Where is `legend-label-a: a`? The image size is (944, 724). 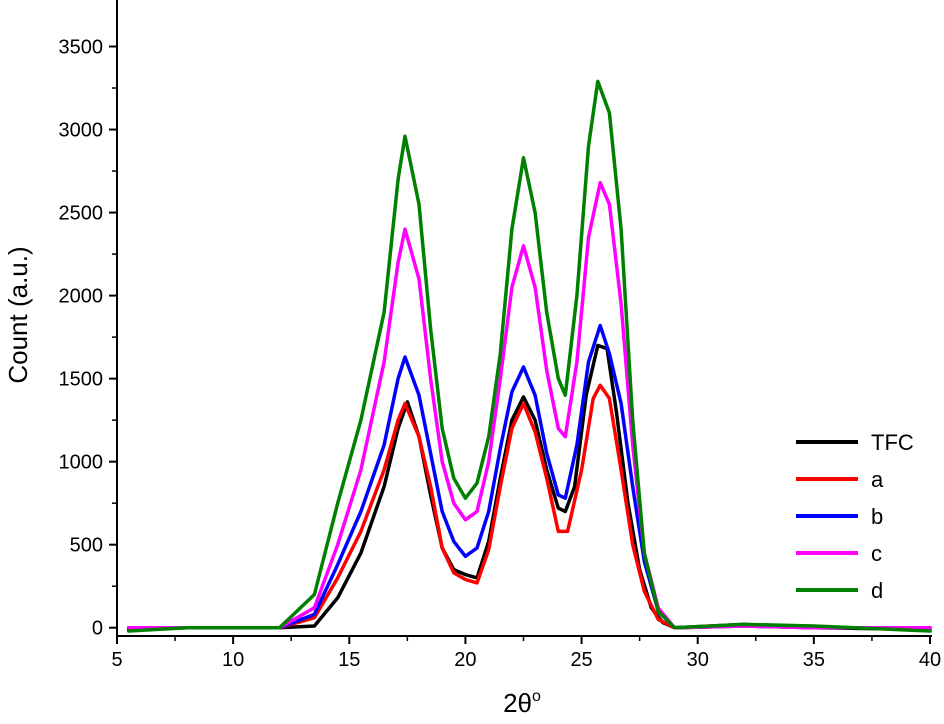
legend-label-a: a is located at coordinates (877, 479).